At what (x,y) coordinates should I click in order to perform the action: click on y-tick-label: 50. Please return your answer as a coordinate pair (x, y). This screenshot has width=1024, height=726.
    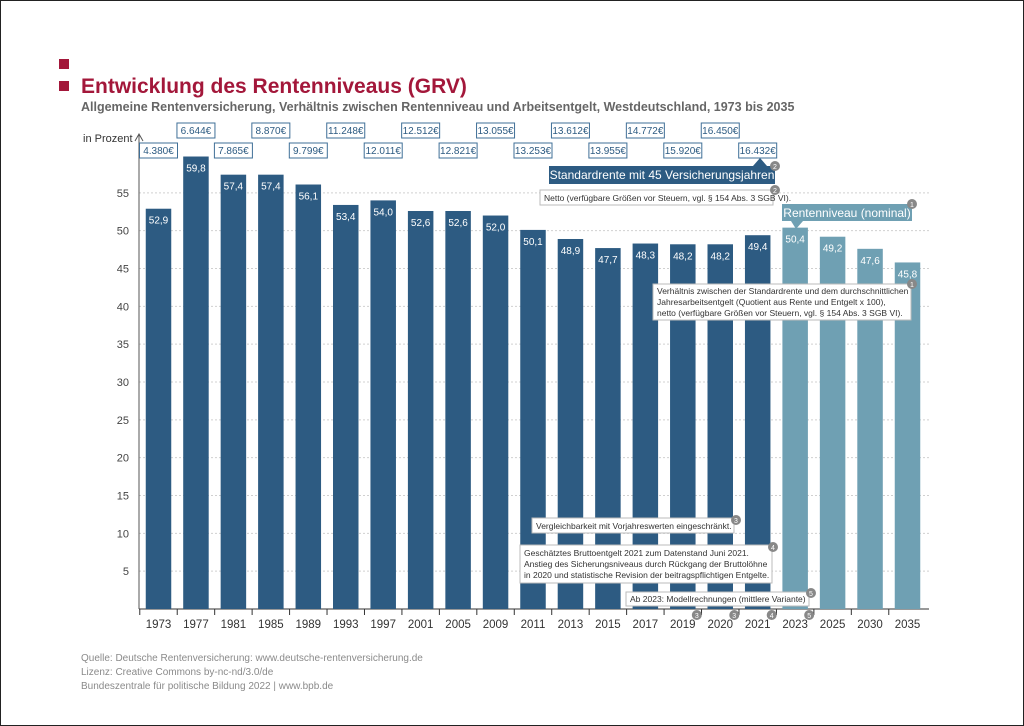
    Looking at the image, I should click on (123, 232).